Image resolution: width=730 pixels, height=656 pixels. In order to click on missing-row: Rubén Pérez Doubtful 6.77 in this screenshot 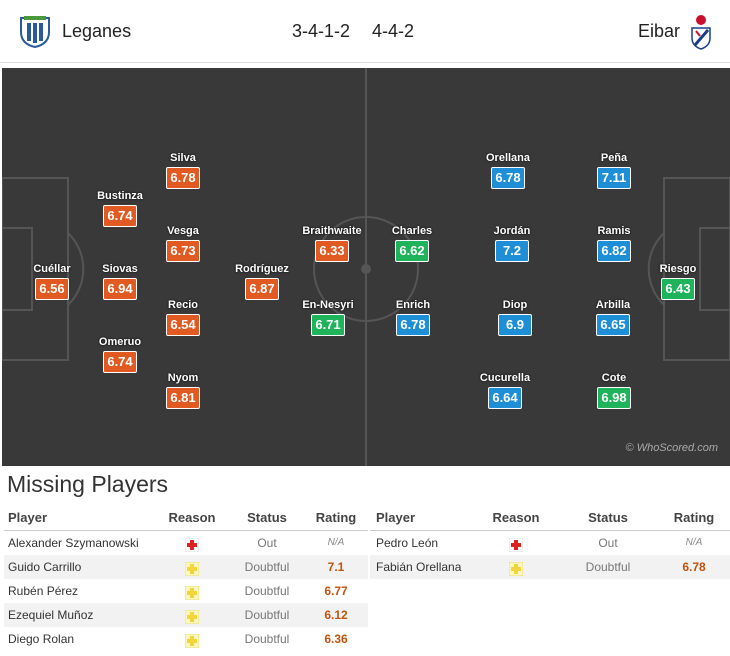, I will do `click(186, 591)`.